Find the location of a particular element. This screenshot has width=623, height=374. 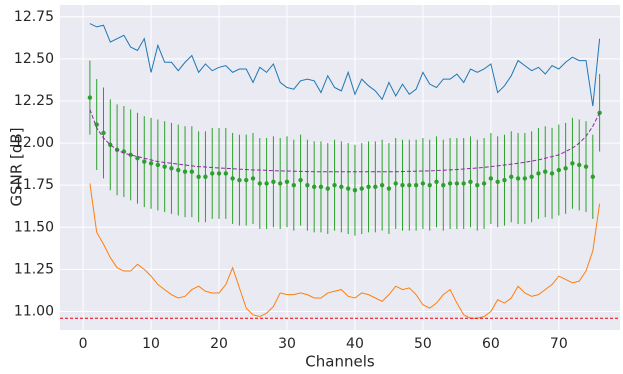

y-tick-label: 12.25 is located at coordinates (34, 101).